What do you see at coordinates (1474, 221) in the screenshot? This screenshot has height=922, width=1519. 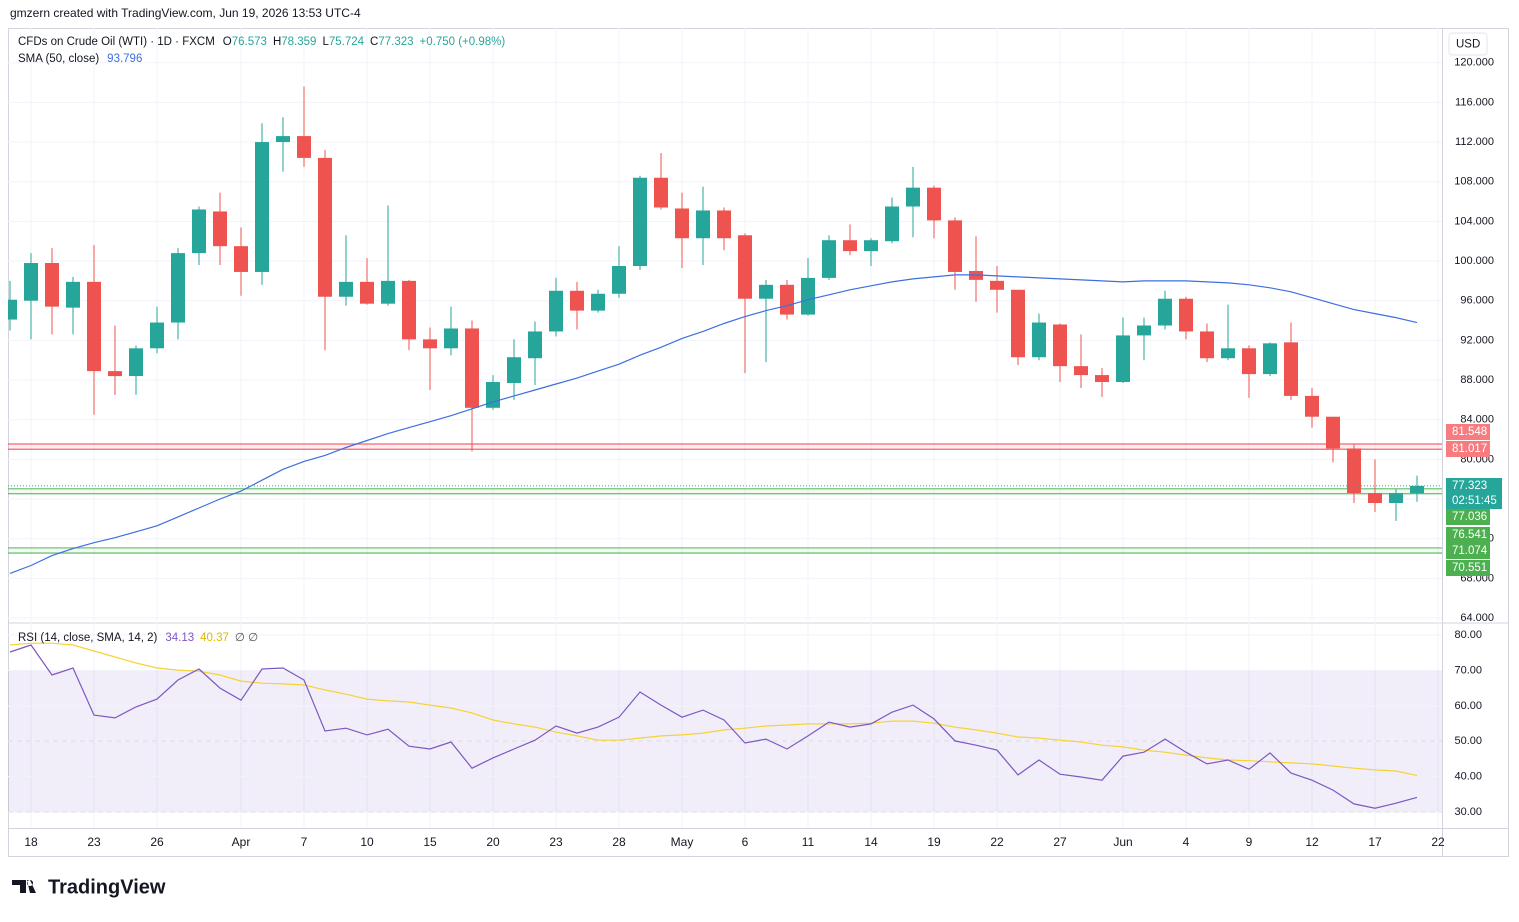 I see `y-tick-label: 104.000` at bounding box center [1474, 221].